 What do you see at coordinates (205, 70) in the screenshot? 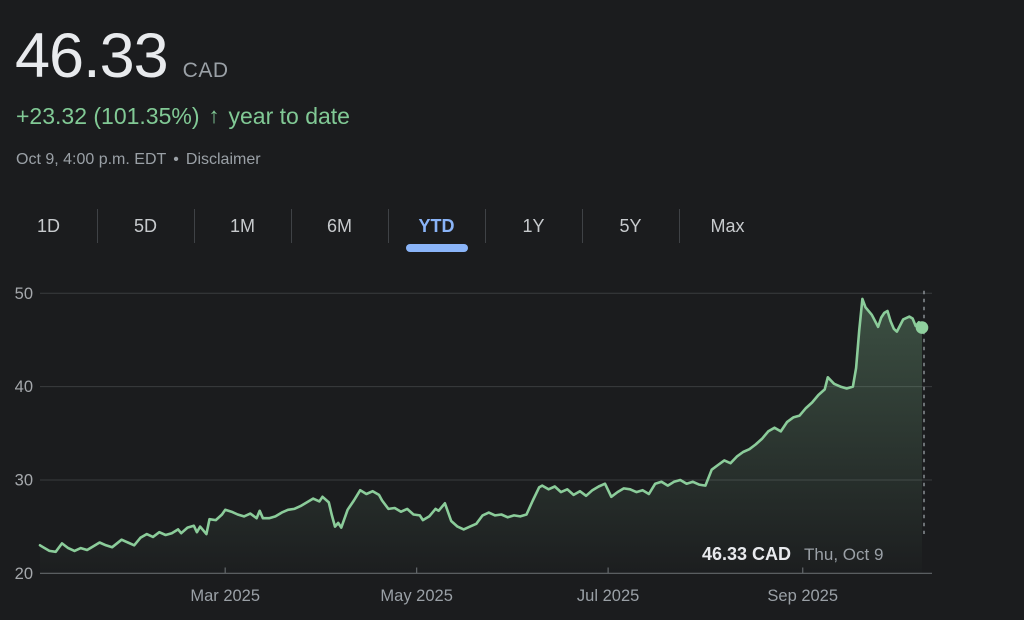
I see `currency-code: CAD` at bounding box center [205, 70].